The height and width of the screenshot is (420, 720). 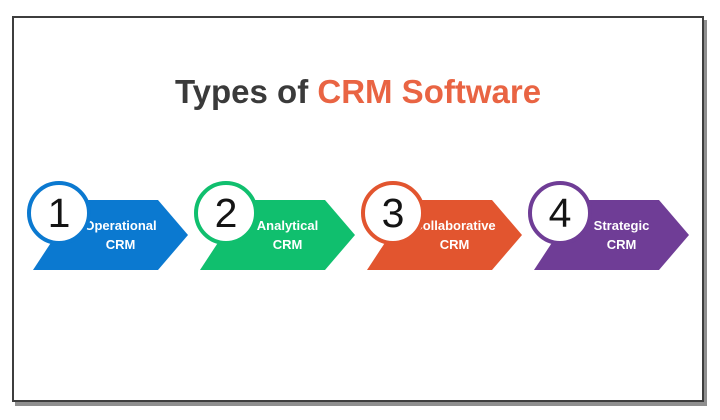 I want to click on step-analytical-crm: Analytical CRM 2, so click(x=291, y=228).